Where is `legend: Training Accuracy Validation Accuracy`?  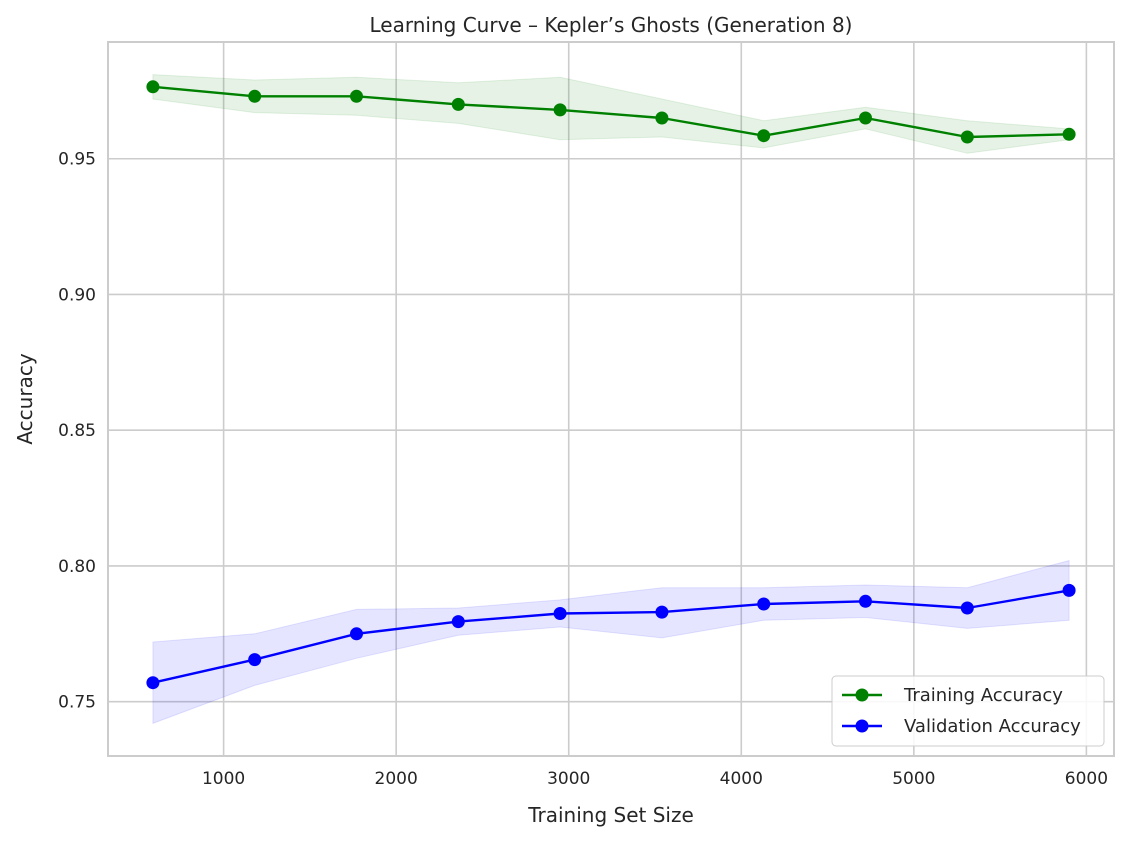 legend: Training Accuracy Validation Accuracy is located at coordinates (968, 711).